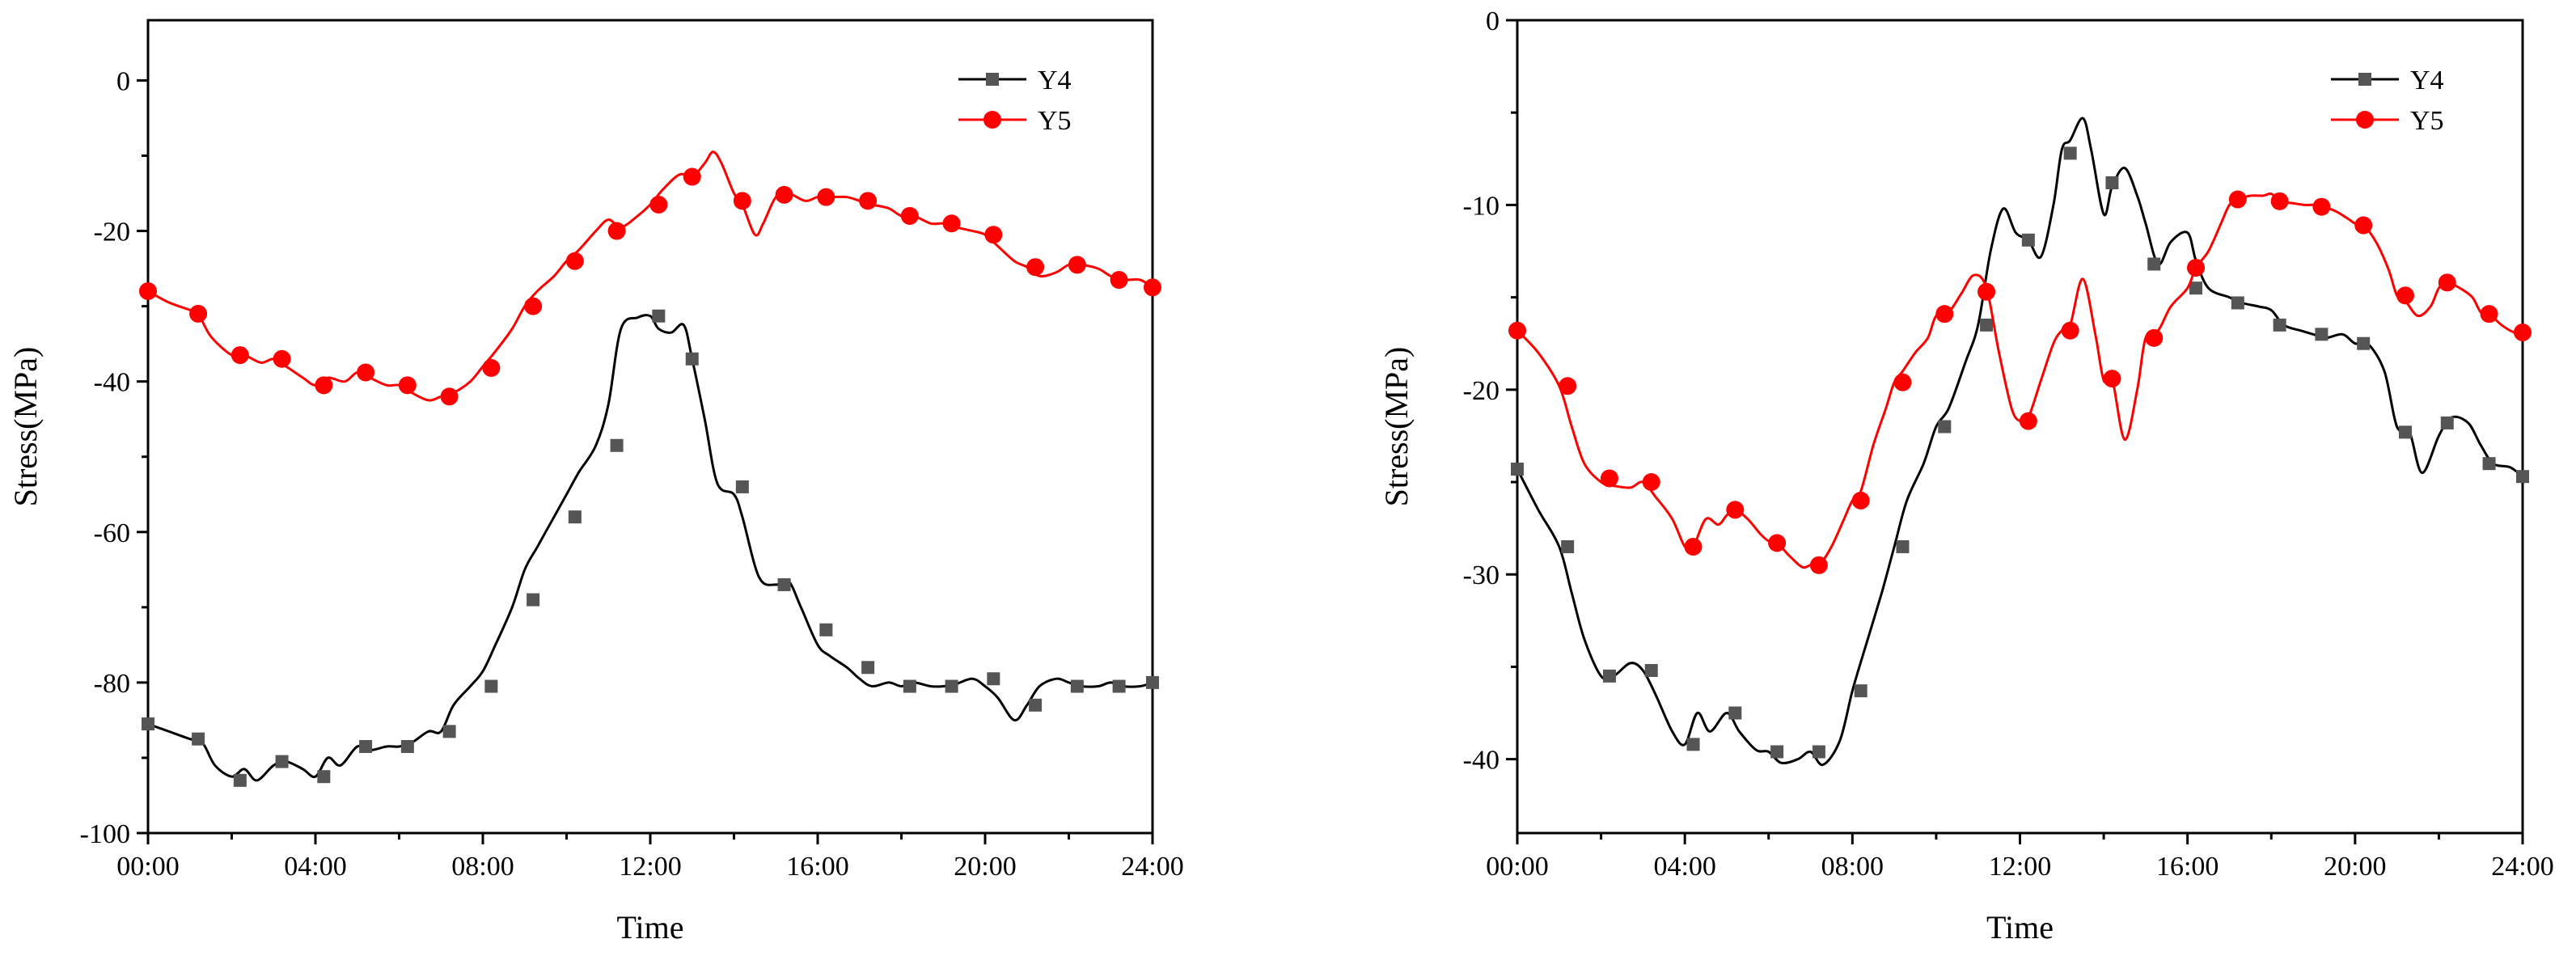 This screenshot has height=956, width=2576. Describe the element at coordinates (315, 867) in the screenshot. I see `x-tick-label: 04:00` at that location.